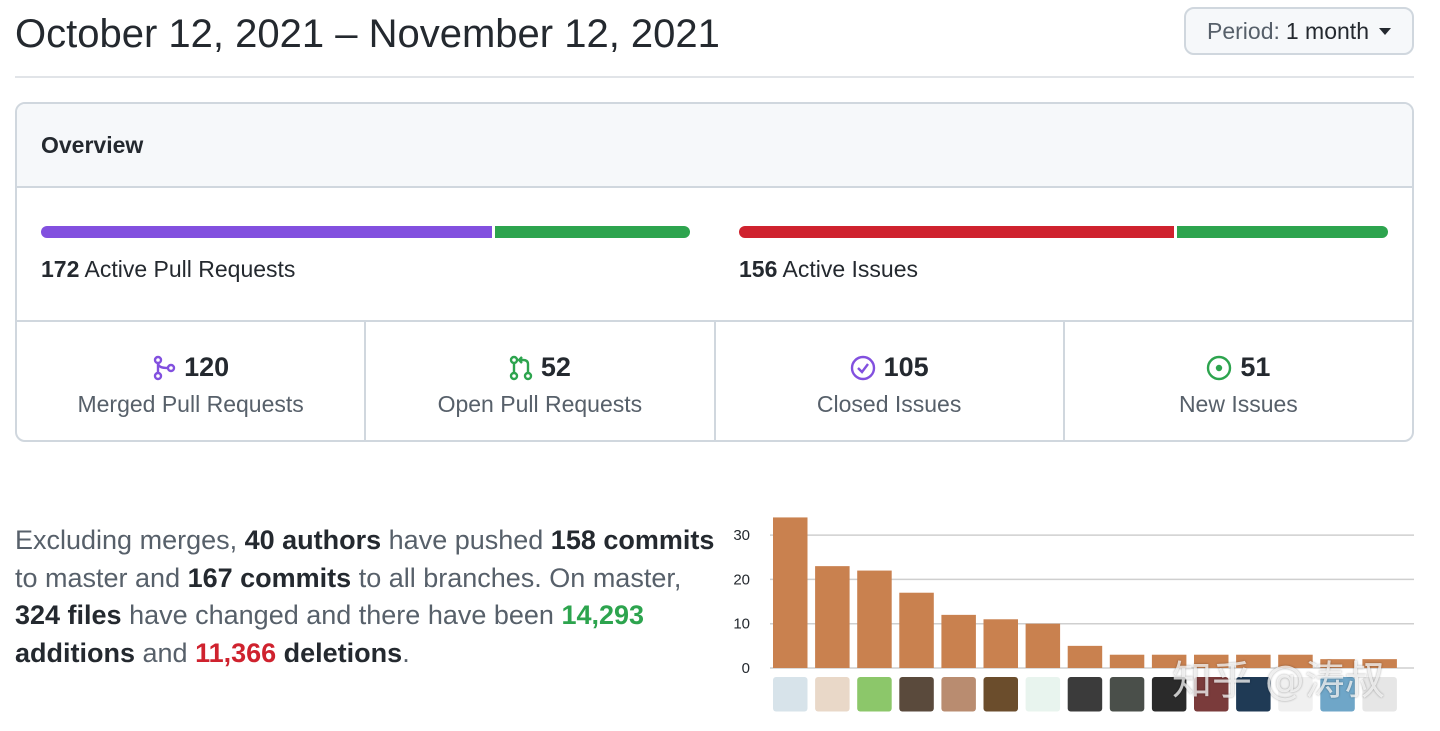 This screenshot has width=1440, height=731. I want to click on closed-segment, so click(956, 232).